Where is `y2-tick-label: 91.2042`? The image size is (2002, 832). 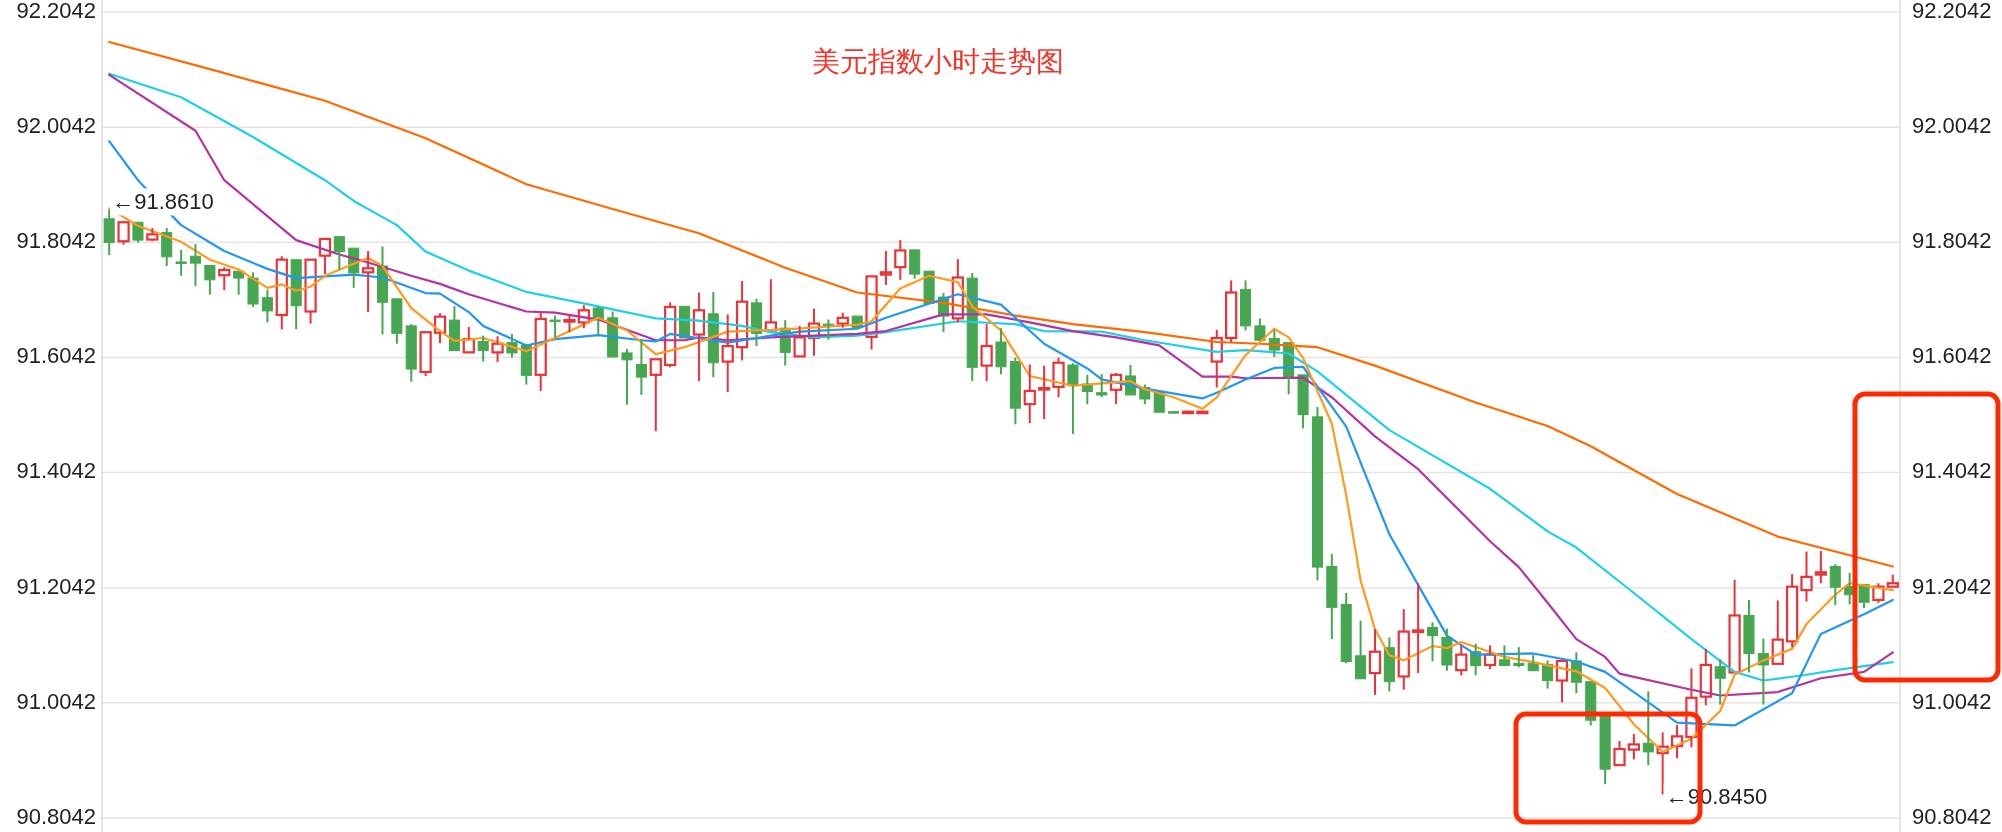
y2-tick-label: 91.2042 is located at coordinates (1952, 586).